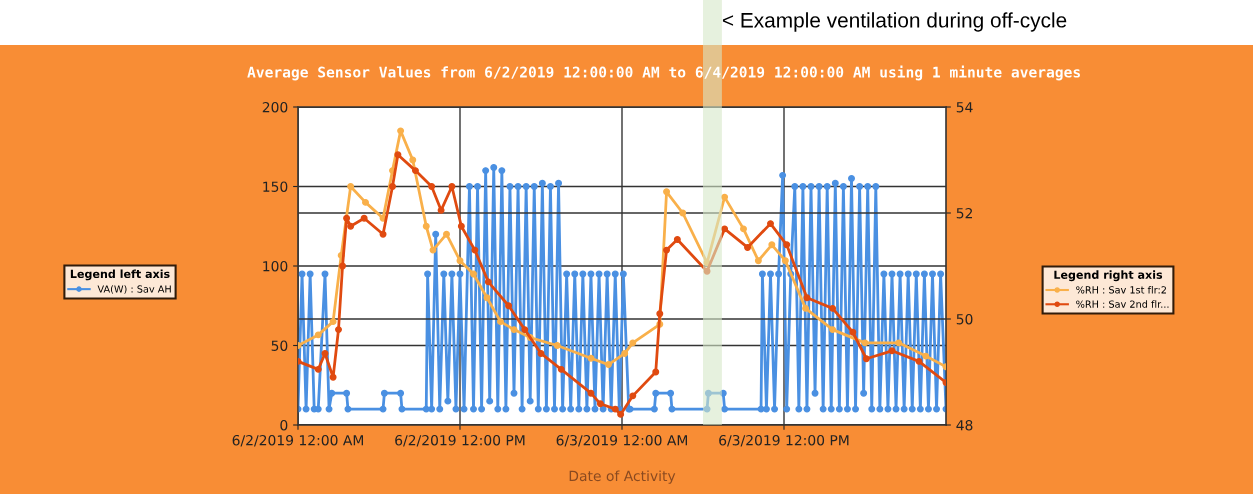  I want to click on y2-tick-label: 48, so click(964, 425).